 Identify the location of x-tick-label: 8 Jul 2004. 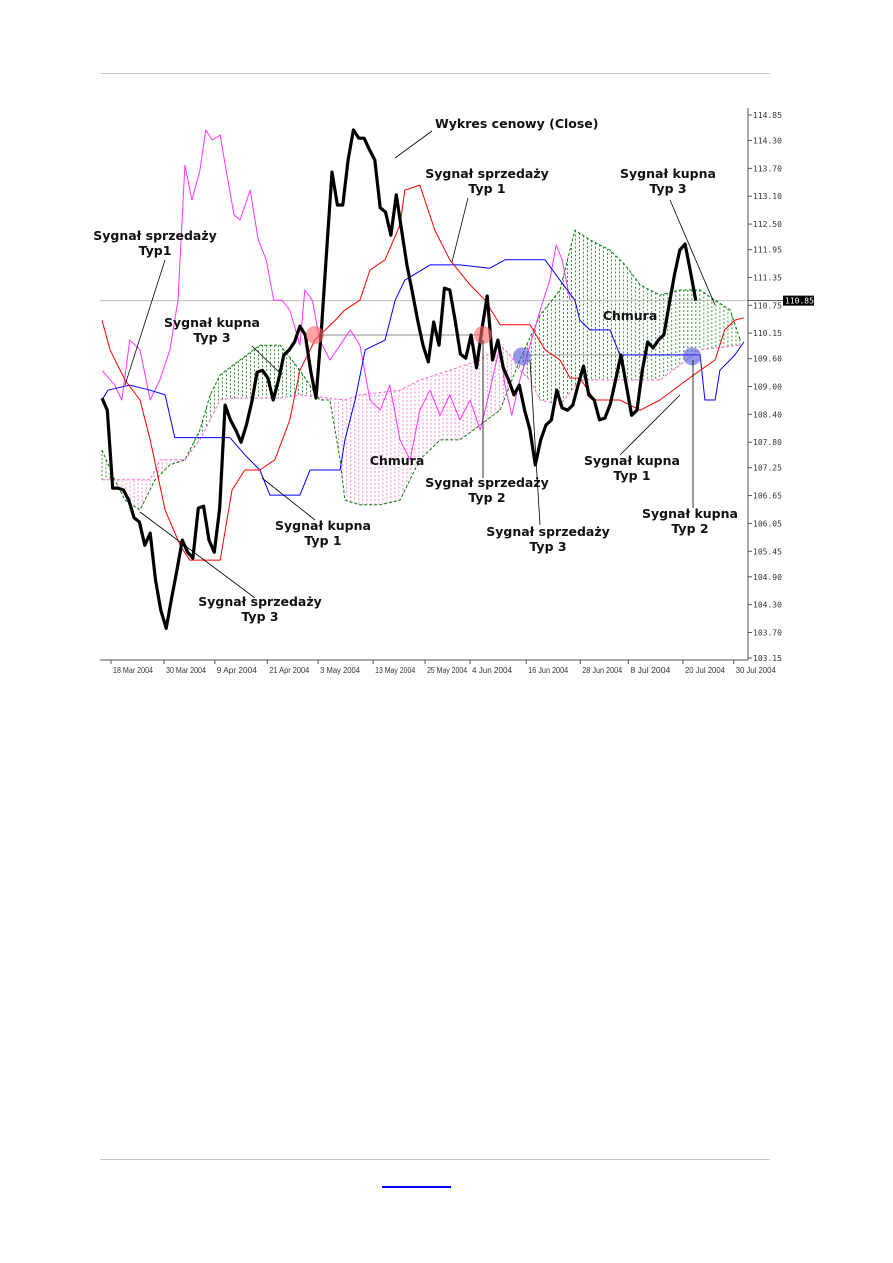
(650, 670).